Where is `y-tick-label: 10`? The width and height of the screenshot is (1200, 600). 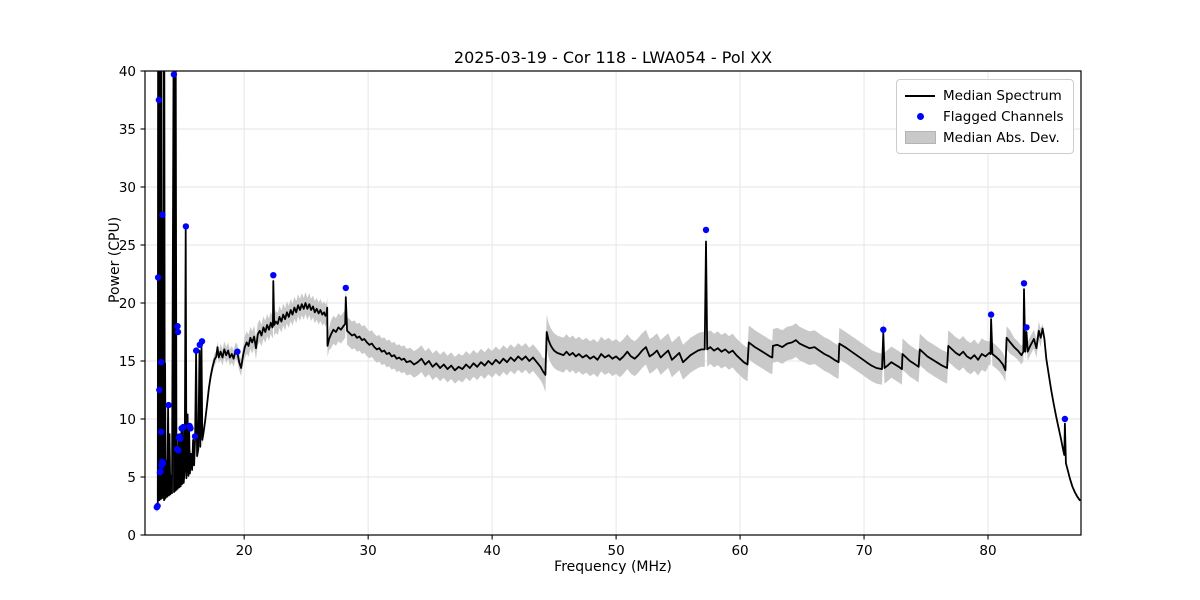 y-tick-label: 10 is located at coordinates (127, 420).